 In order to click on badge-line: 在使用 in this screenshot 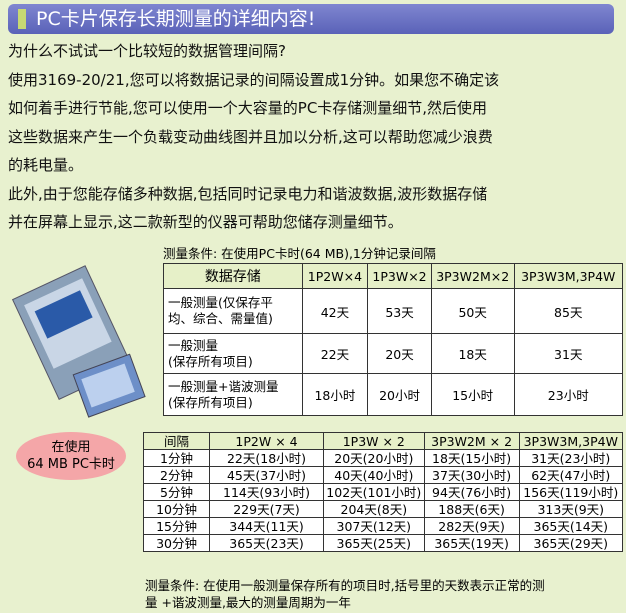, I will do `click(71, 447)`.